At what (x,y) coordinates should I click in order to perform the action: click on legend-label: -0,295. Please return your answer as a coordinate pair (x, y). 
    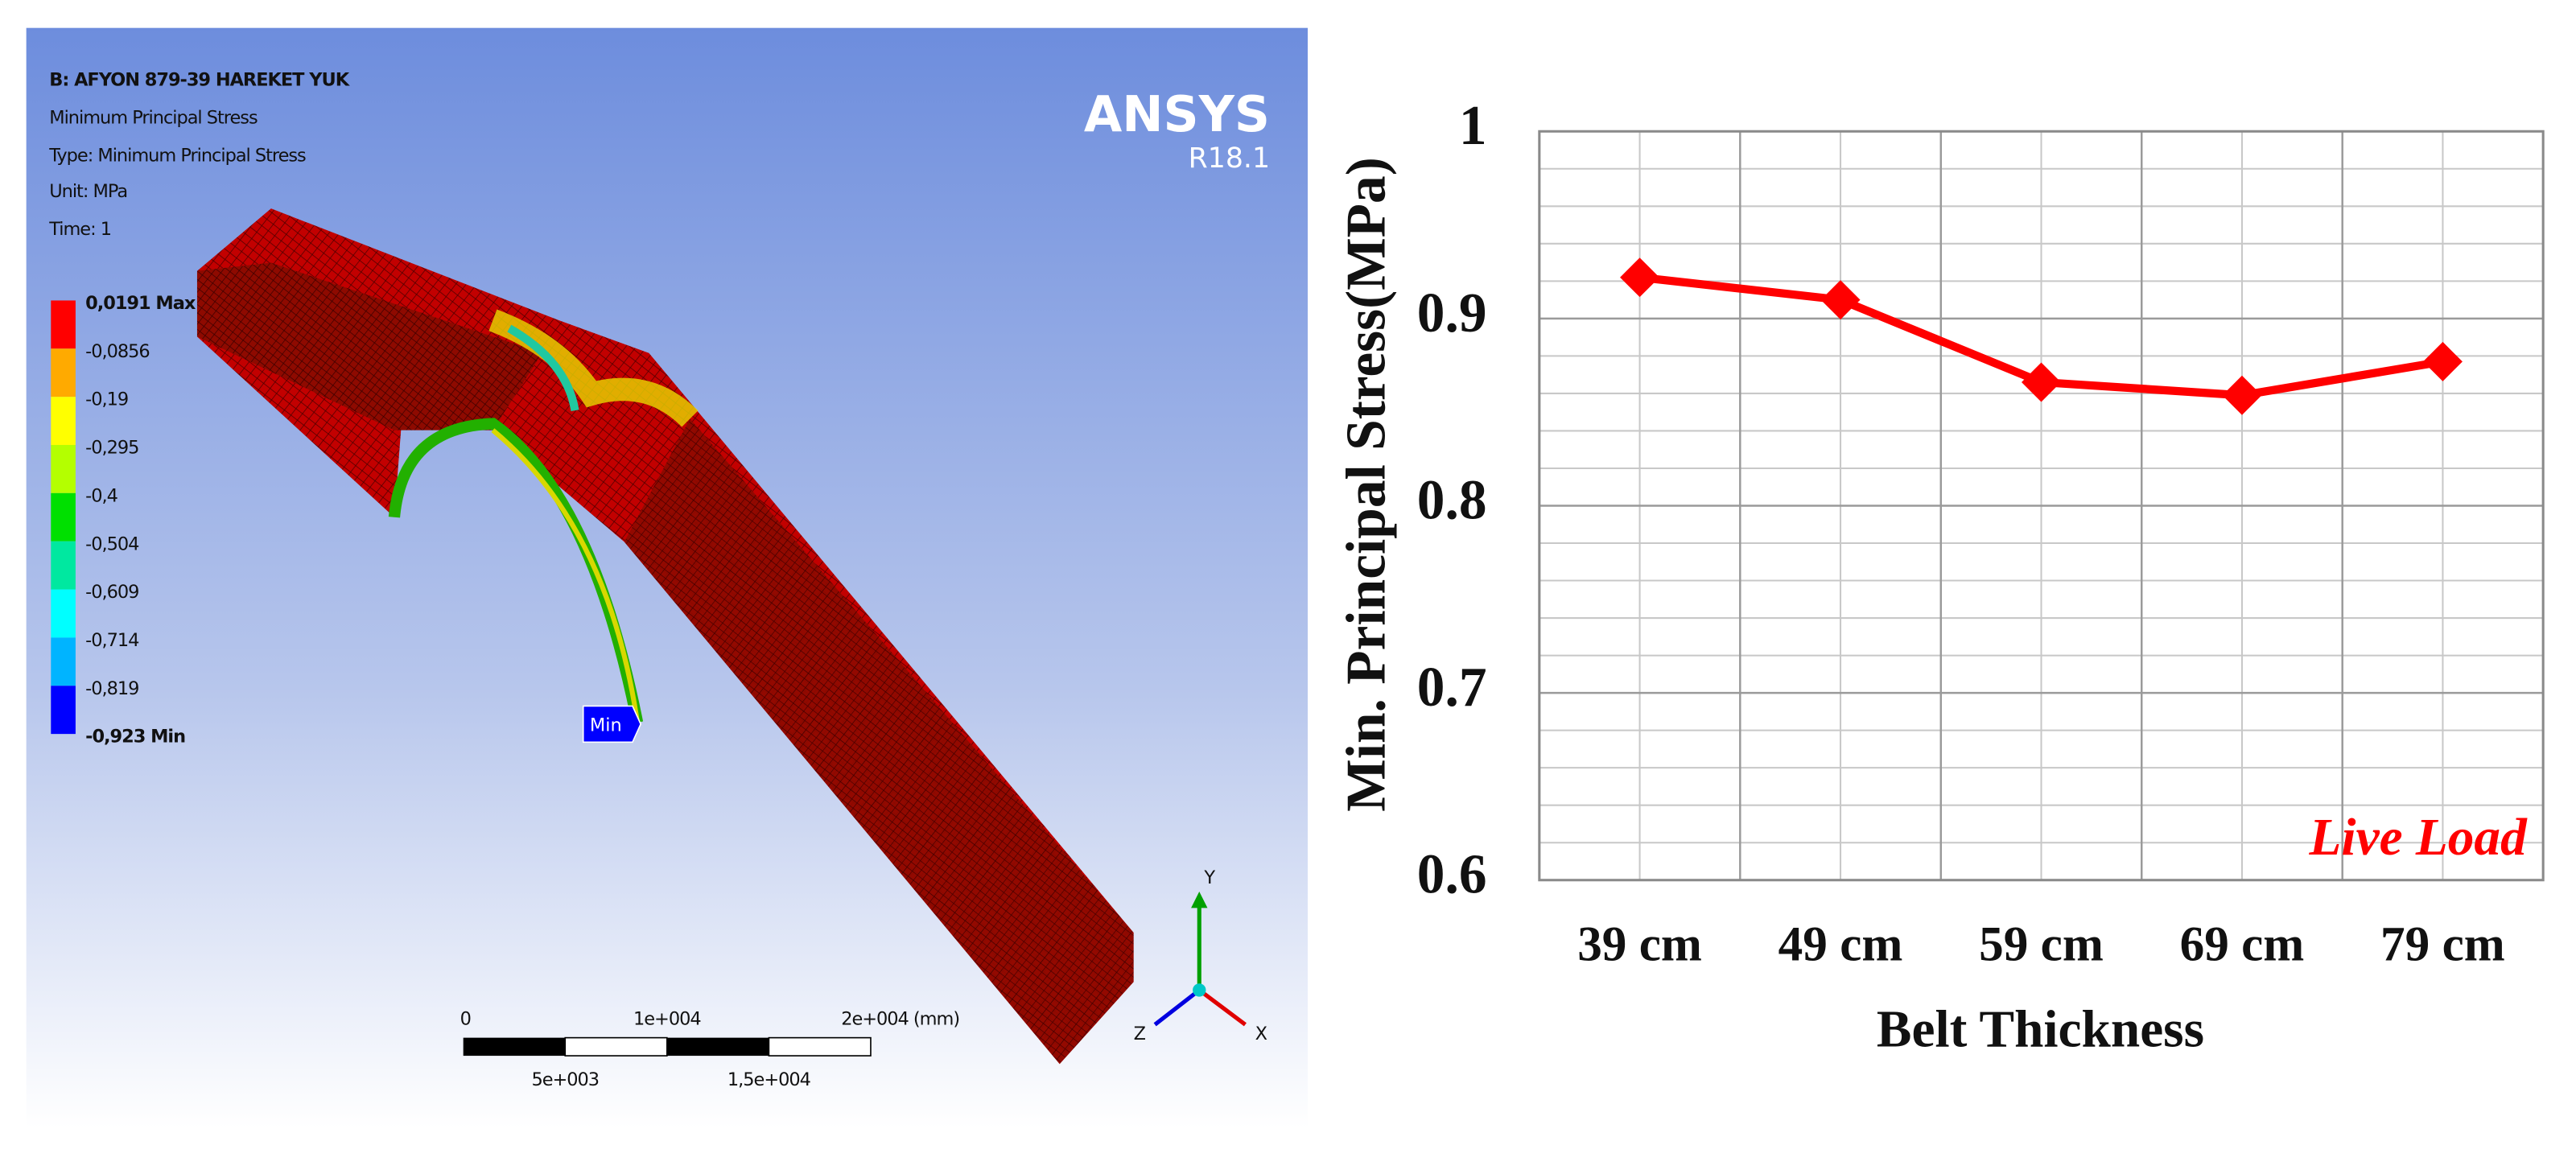
    Looking at the image, I should click on (111, 448).